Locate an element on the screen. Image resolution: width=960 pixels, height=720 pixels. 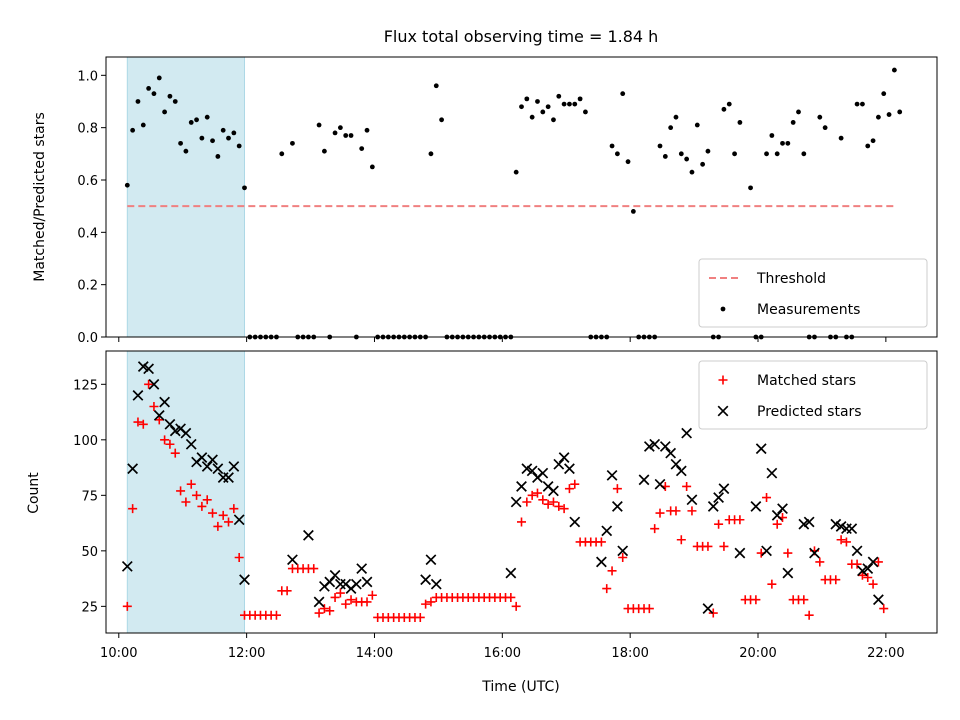
chart-title: Flux total observing time = 1.84 h is located at coordinates (521, 36).